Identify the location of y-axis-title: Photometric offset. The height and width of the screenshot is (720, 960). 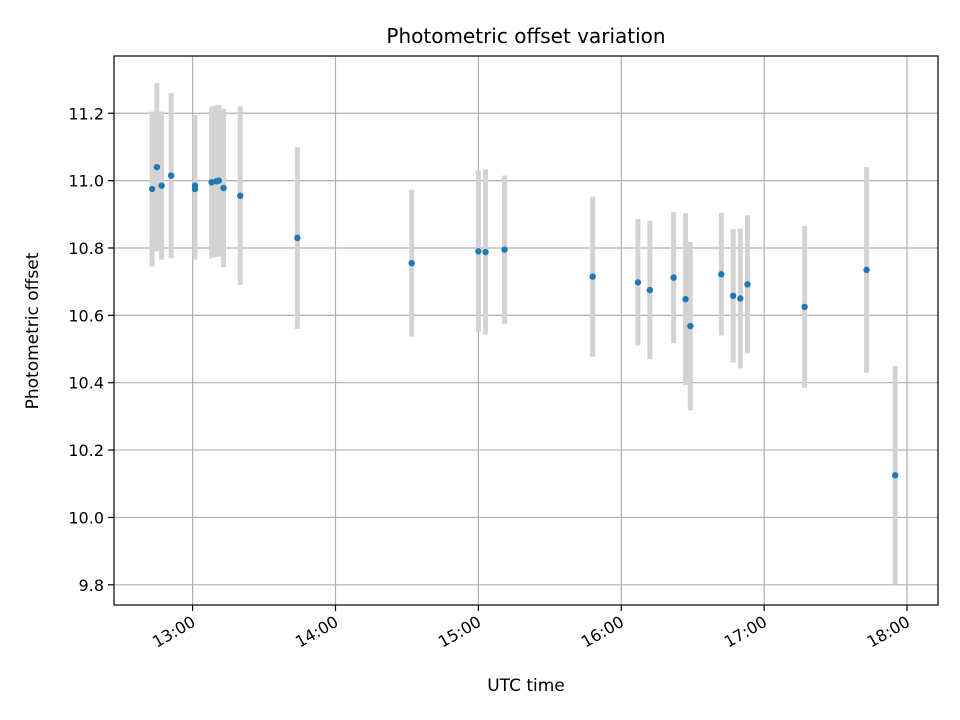
(33, 330).